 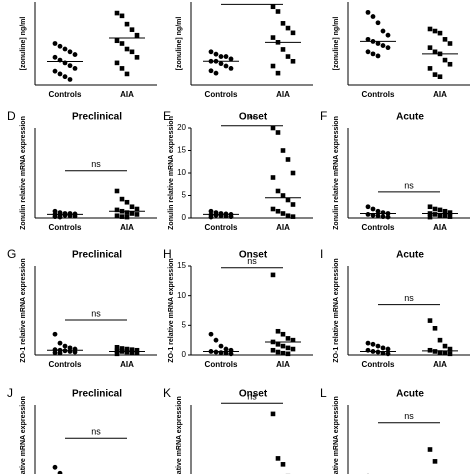 What do you see at coordinates (336, 435) in the screenshot?
I see `y-axis-label: relative mRNA expression` at bounding box center [336, 435].